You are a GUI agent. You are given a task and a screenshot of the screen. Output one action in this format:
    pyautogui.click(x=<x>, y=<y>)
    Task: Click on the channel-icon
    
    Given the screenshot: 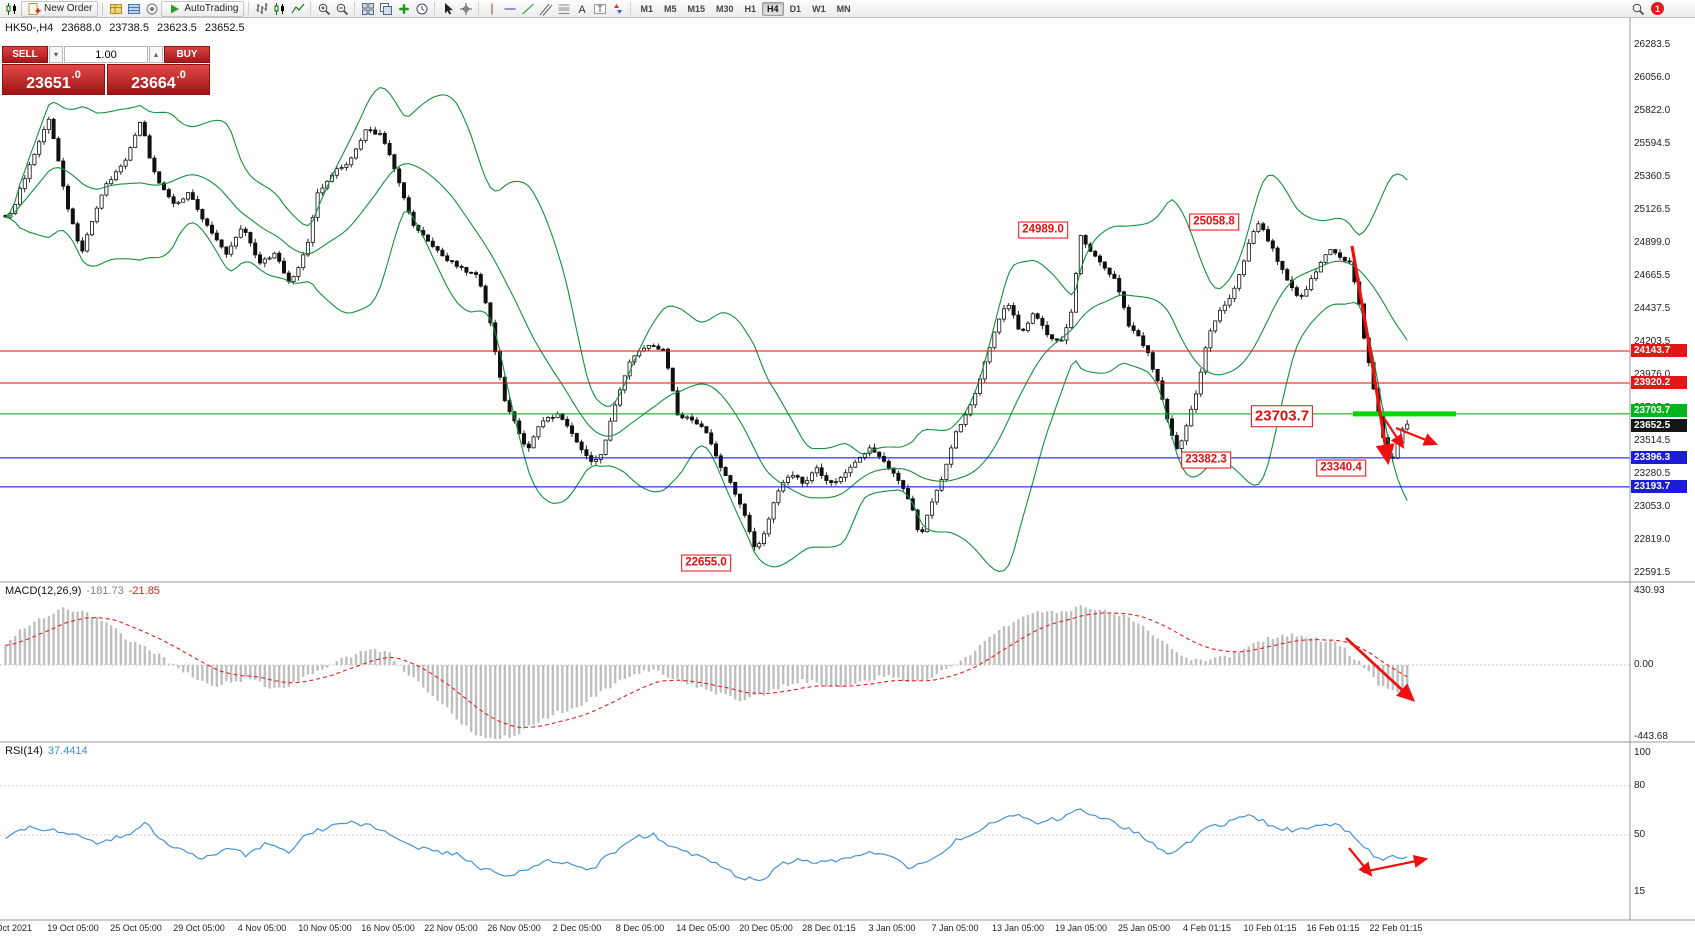 What is the action you would take?
    pyautogui.click(x=545, y=9)
    